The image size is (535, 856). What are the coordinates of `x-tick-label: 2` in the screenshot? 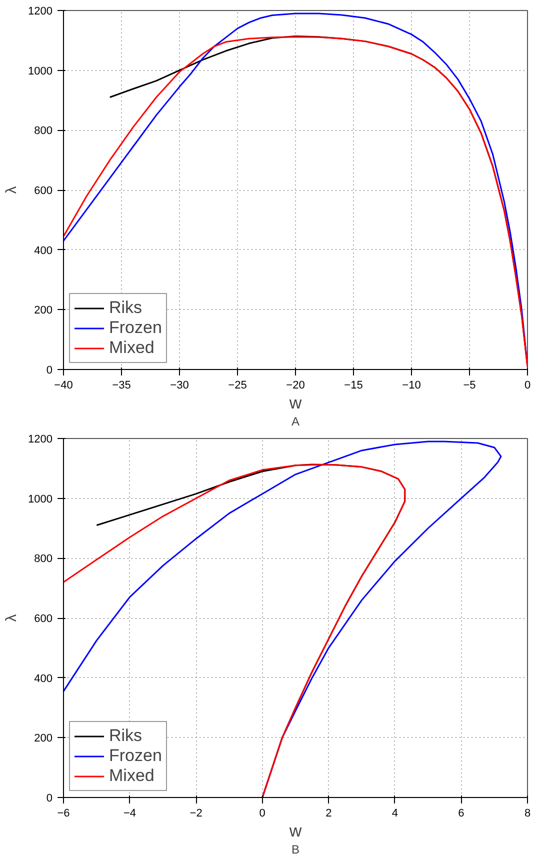 It's located at (329, 814).